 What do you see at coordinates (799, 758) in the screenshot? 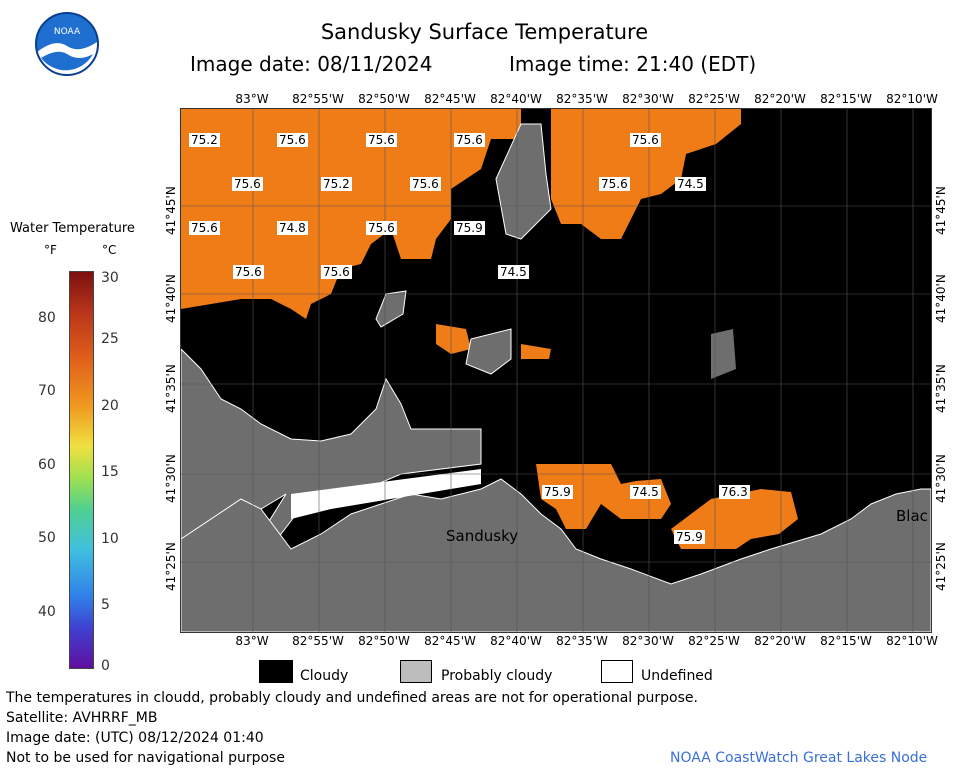
I see `footer-credit: NOAA CoastWatch Great Lakes Node` at bounding box center [799, 758].